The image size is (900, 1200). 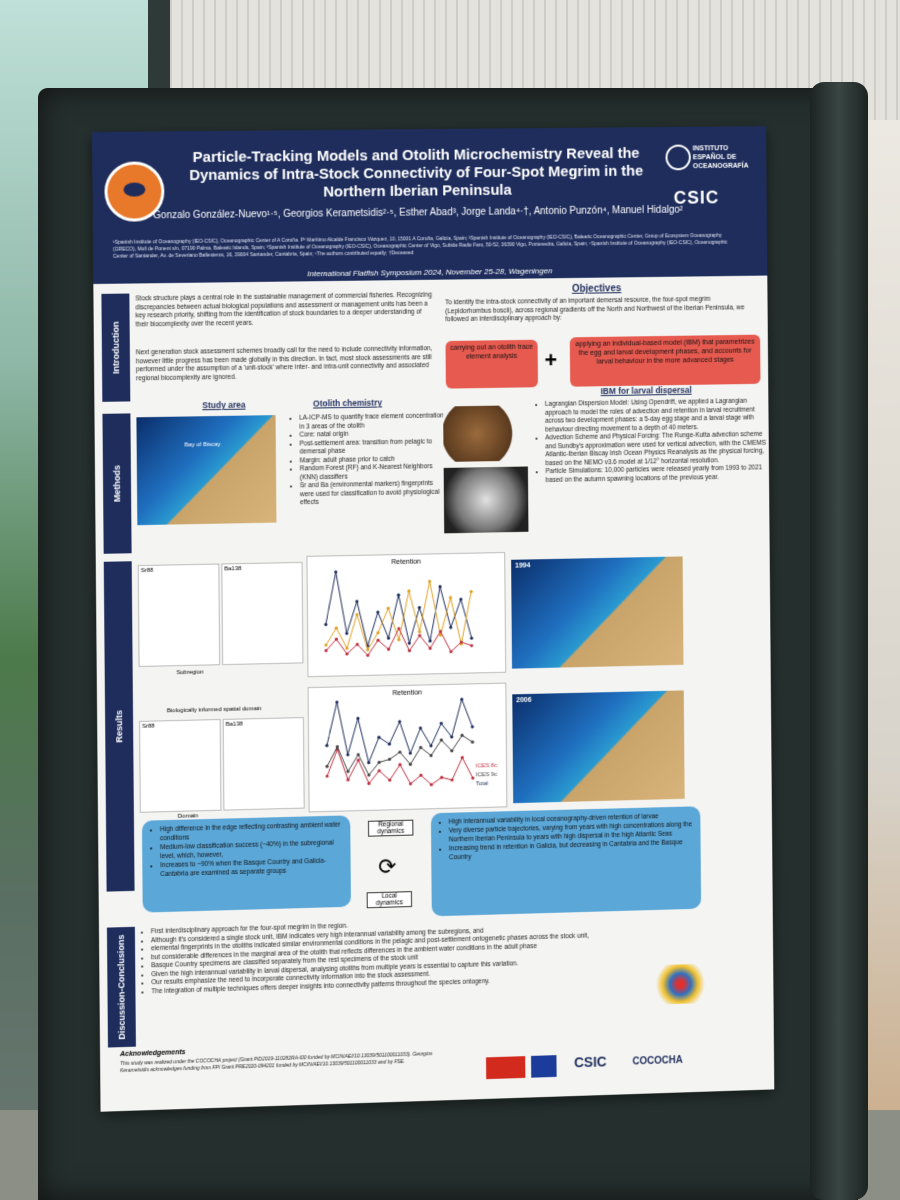 I want to click on section-tab-discussion: Discussion-Conclusions, so click(x=121, y=987).